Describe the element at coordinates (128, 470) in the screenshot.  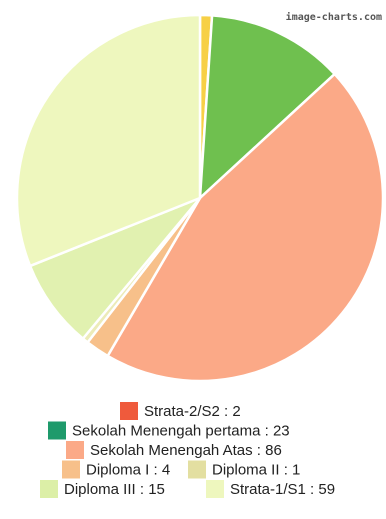
I see `legend-label-3-0: Diploma I : 4` at that location.